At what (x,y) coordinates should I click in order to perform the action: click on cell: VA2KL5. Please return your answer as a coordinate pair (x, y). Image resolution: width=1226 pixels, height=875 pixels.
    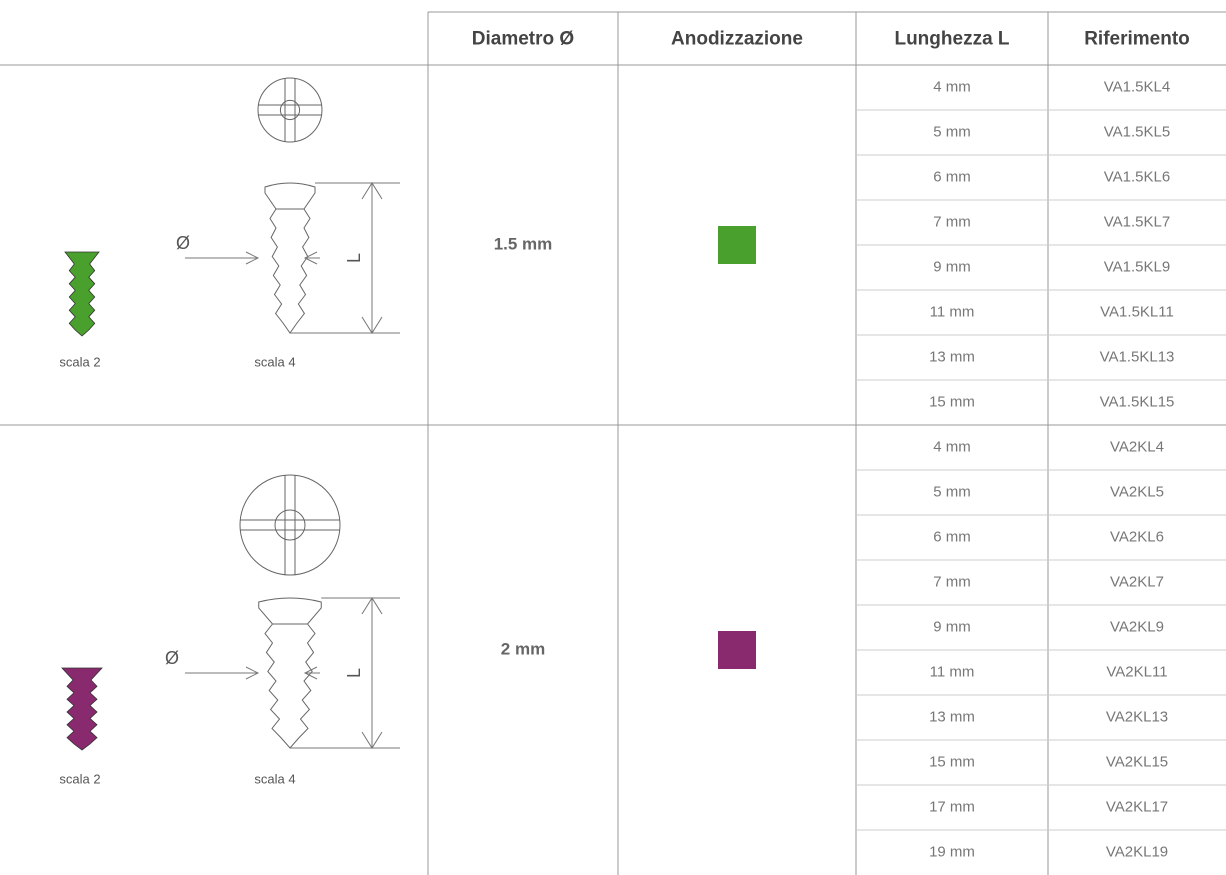
    Looking at the image, I should click on (1137, 491).